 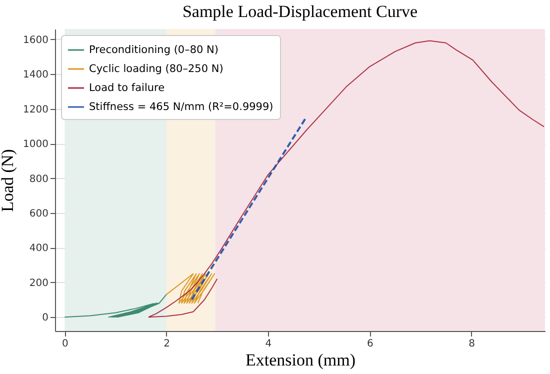 I want to click on y-axis-title: Load (N), so click(x=9, y=180).